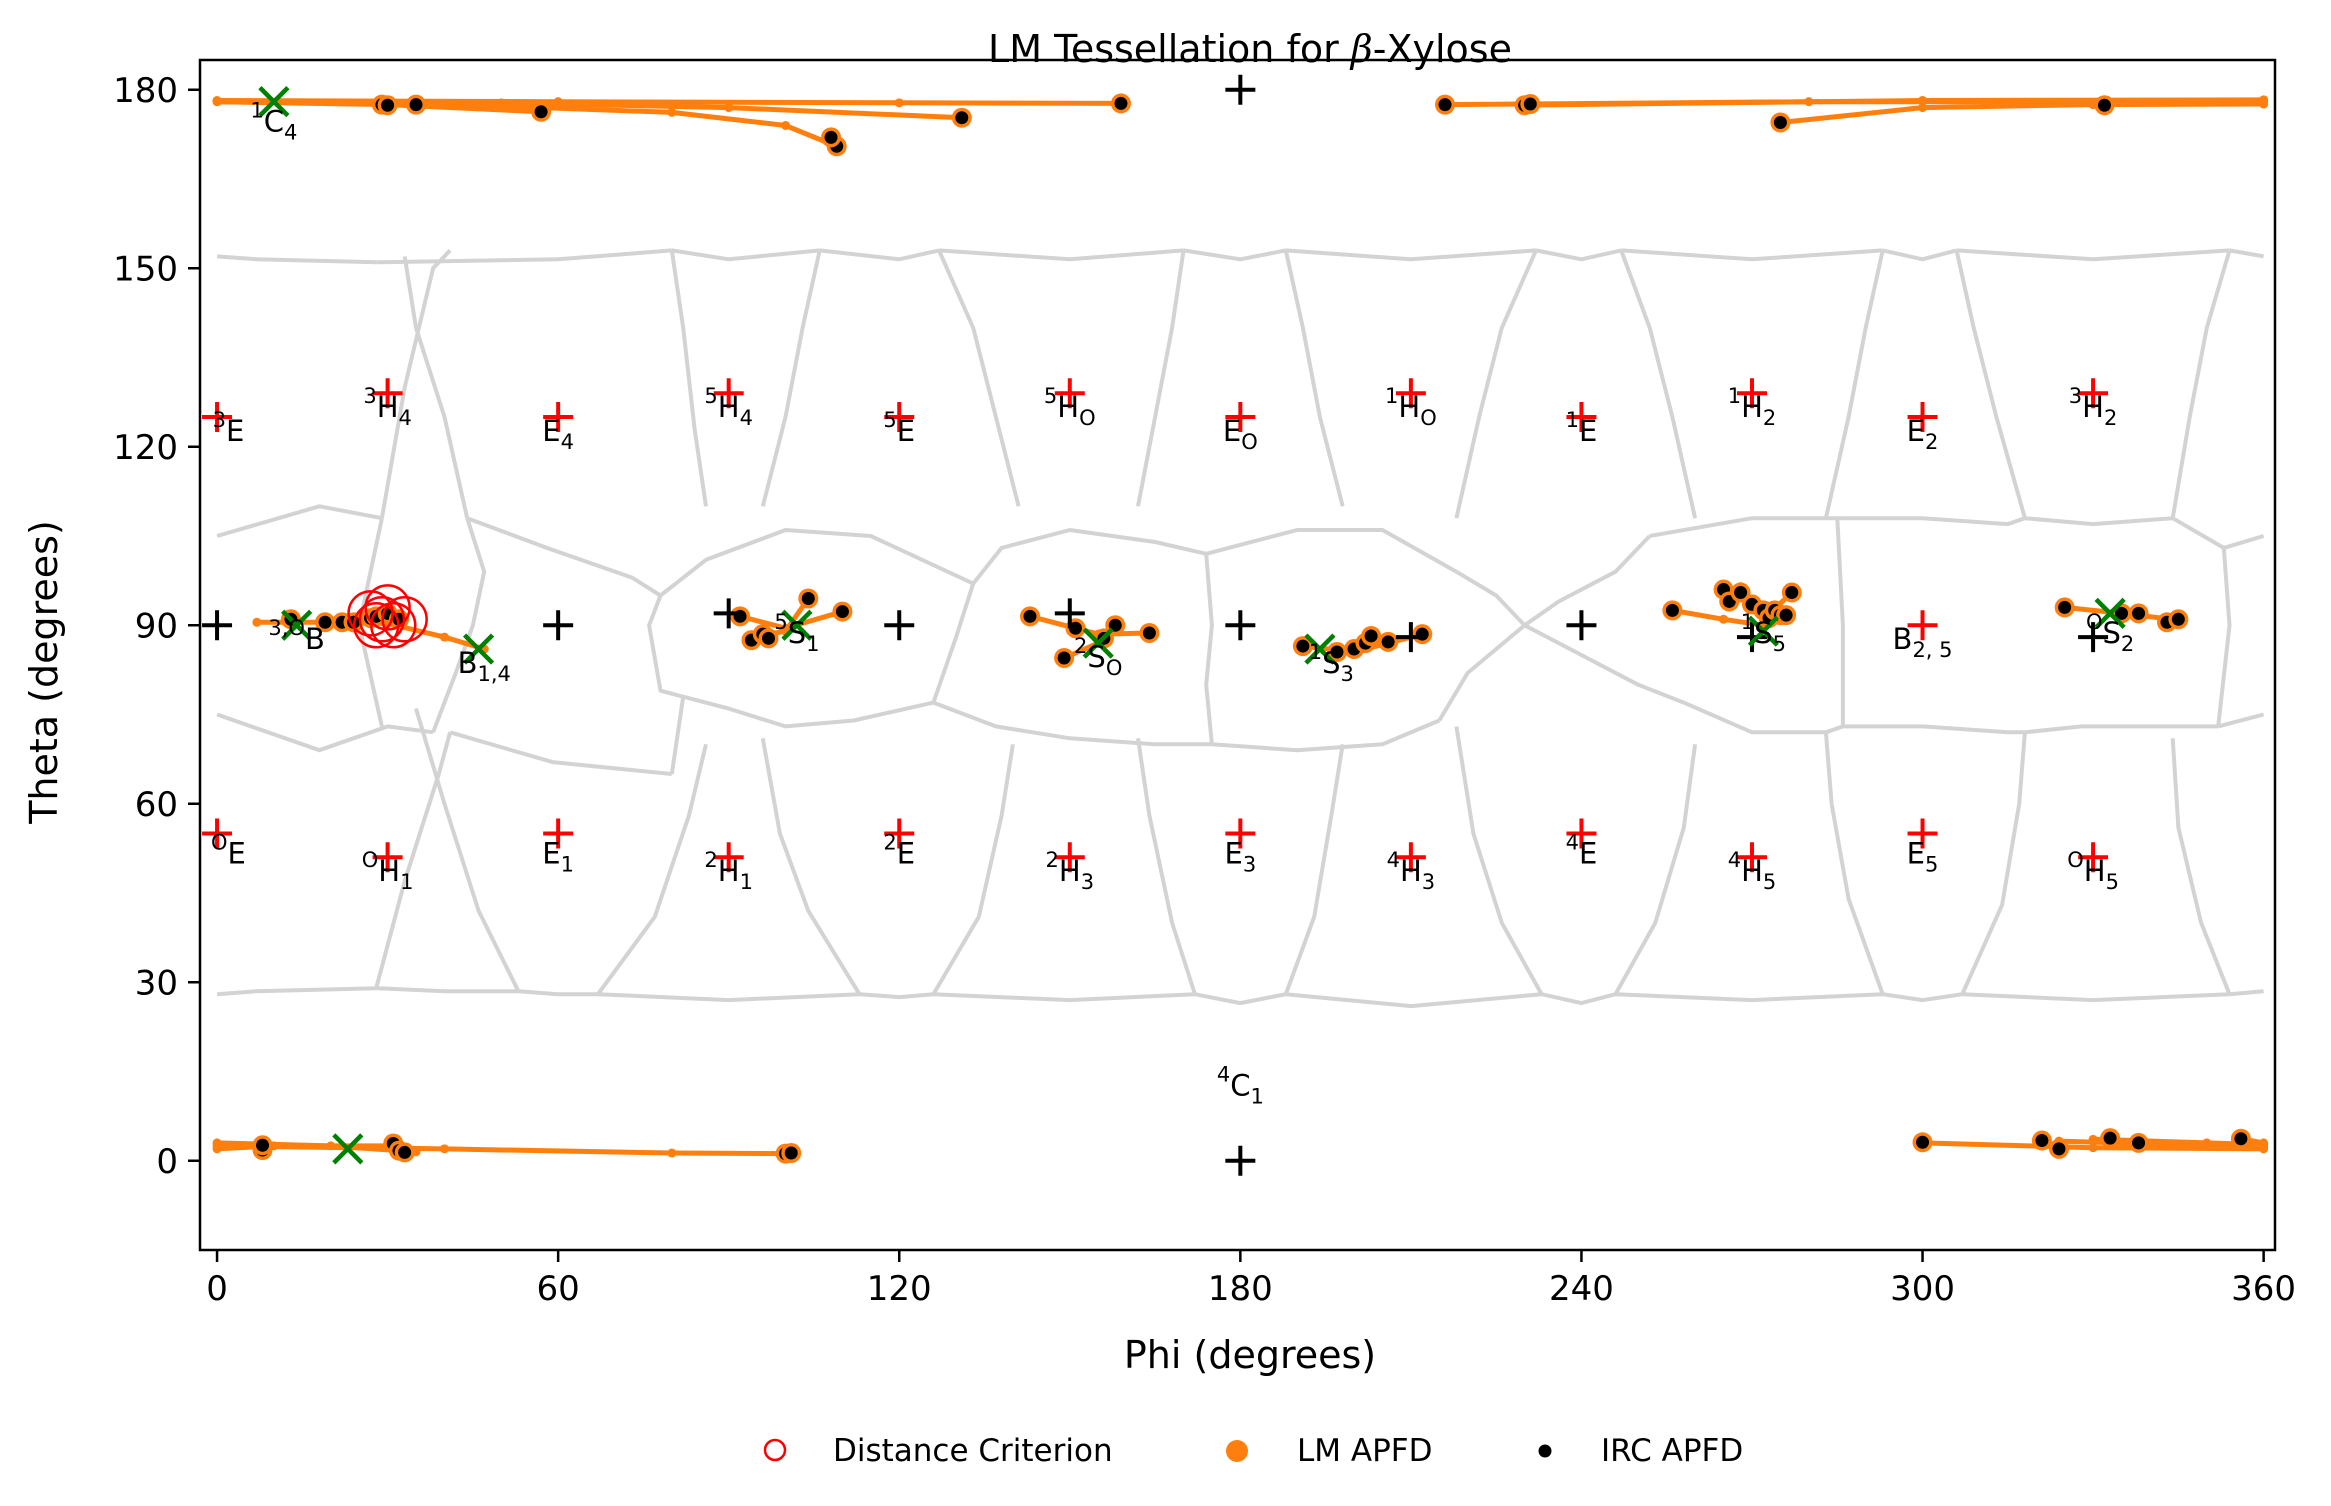 This screenshot has width=2331, height=1506. I want to click on ring-label: E4, so click(558, 434).